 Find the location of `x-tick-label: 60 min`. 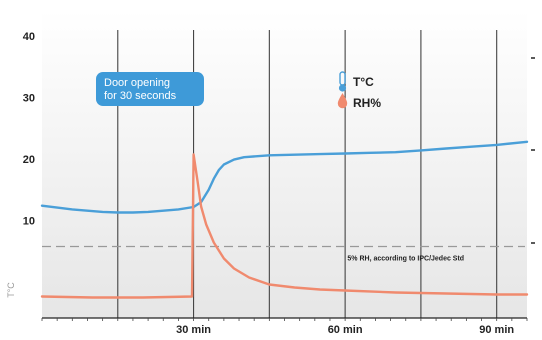

x-tick-label: 60 min is located at coordinates (345, 330).